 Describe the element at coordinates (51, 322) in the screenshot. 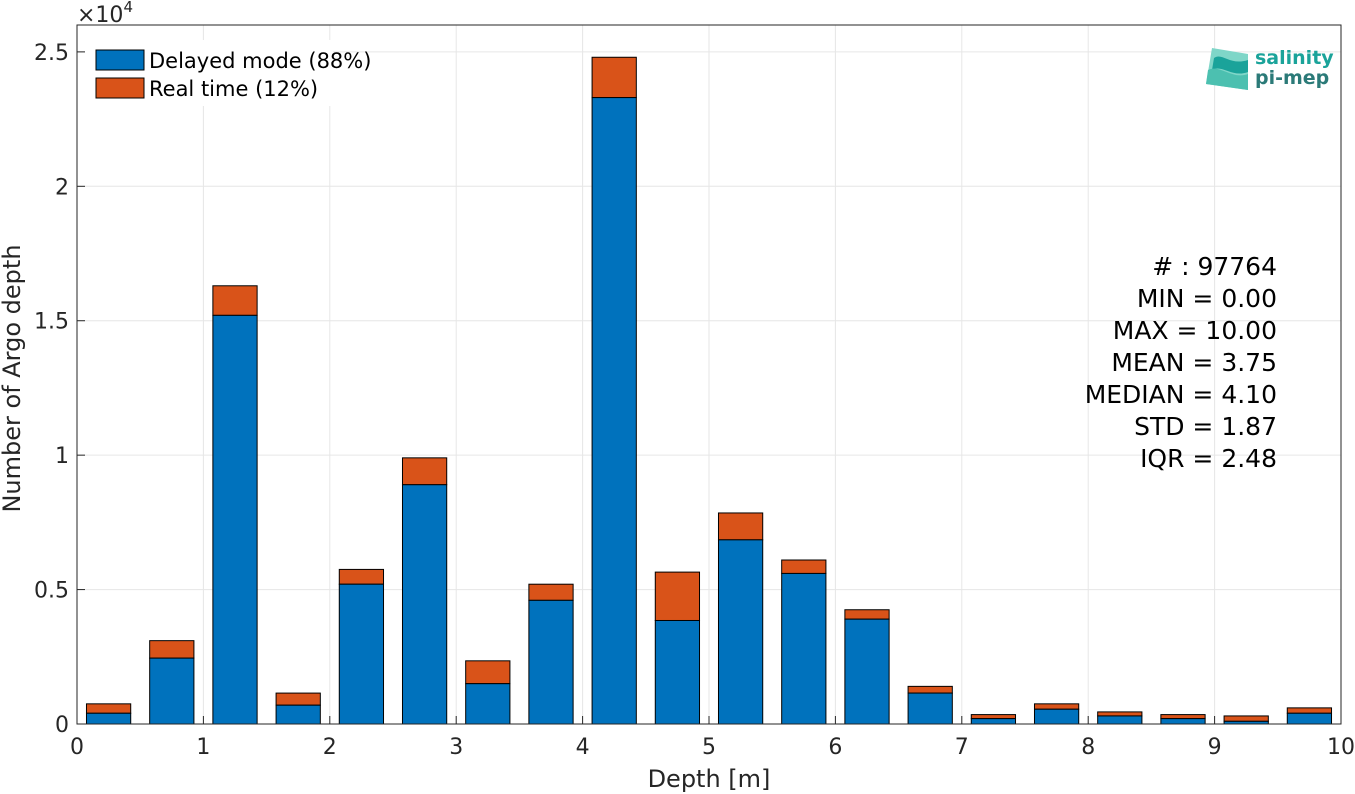

I see `y-tick-label: 1.5` at that location.